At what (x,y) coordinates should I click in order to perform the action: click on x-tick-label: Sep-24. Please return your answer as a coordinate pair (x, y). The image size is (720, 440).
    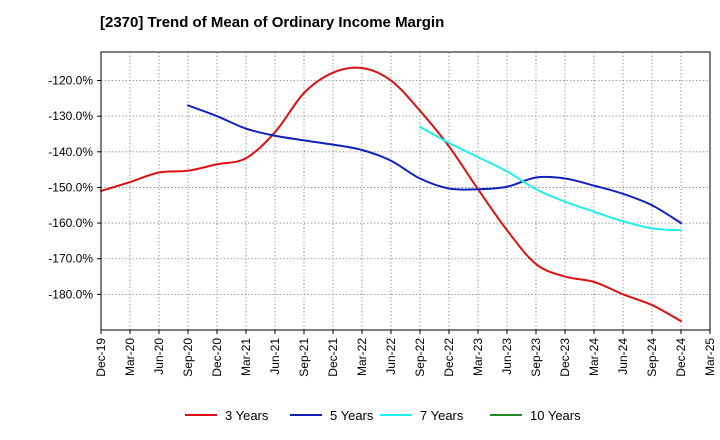
    Looking at the image, I should click on (652, 357).